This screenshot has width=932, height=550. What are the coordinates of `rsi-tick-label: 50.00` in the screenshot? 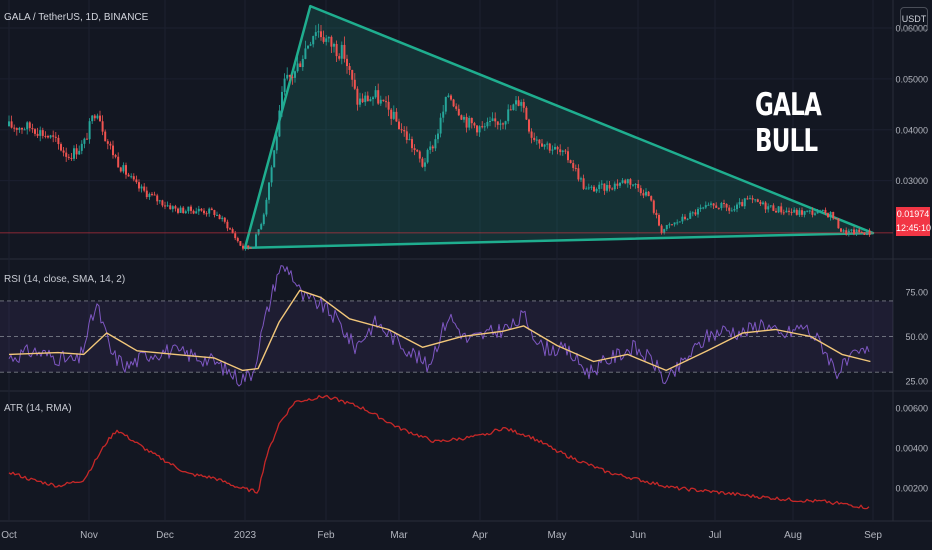 It's located at (916, 337).